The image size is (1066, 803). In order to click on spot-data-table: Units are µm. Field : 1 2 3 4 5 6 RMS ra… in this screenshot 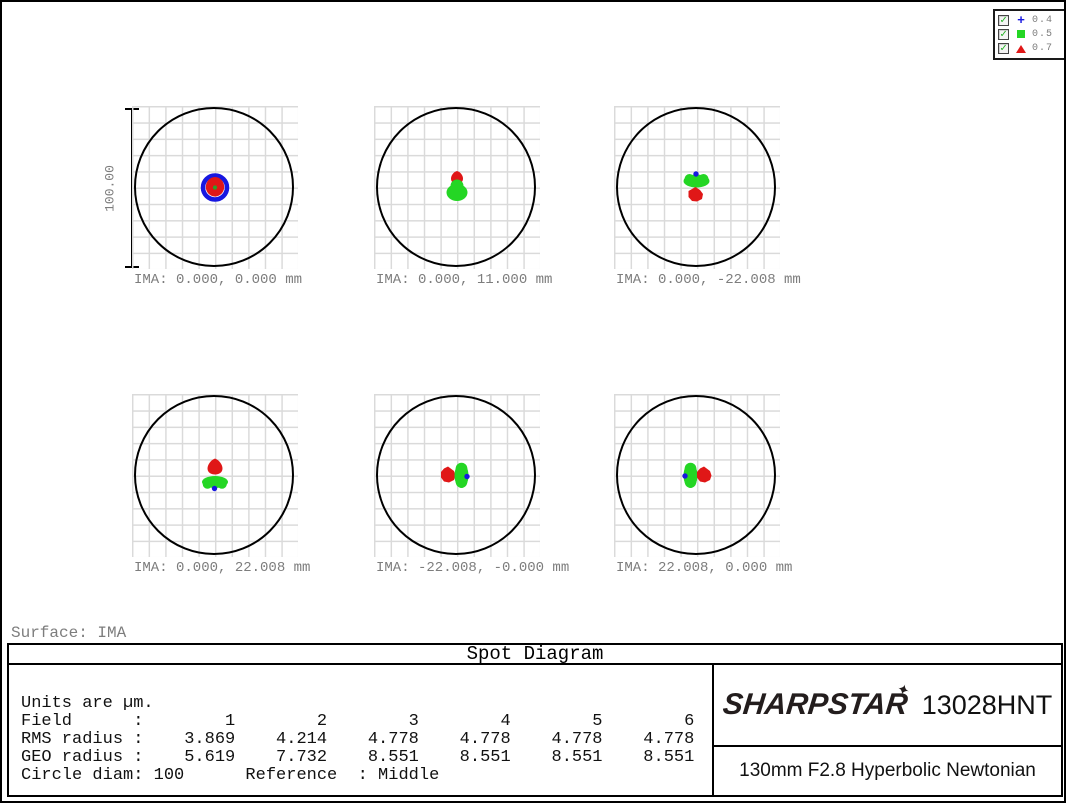, I will do `click(361, 730)`.